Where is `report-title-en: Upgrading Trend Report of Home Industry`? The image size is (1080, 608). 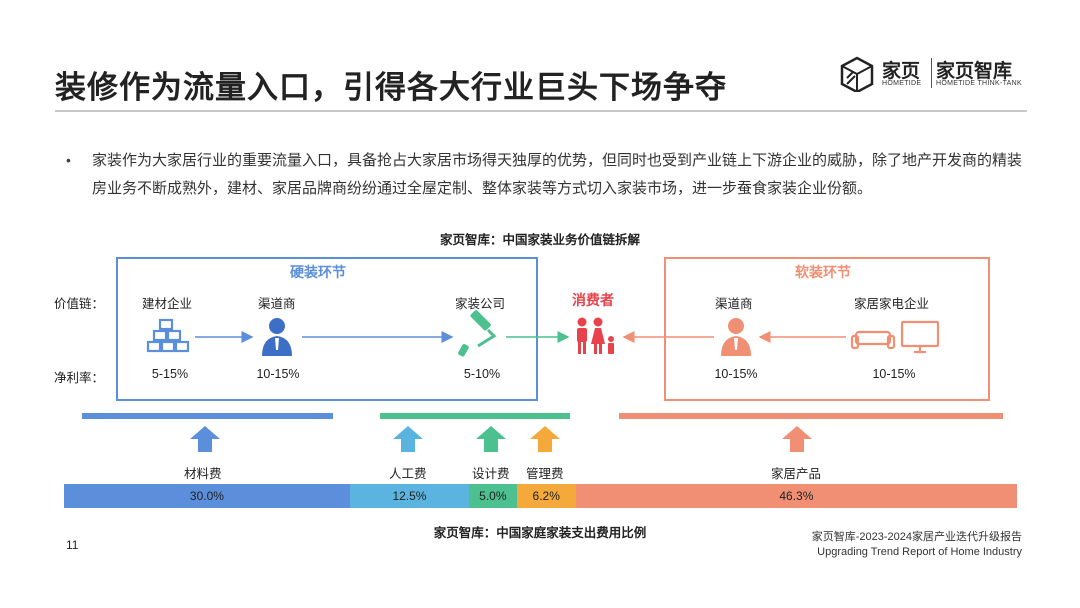
report-title-en: Upgrading Trend Report of Home Industry is located at coordinates (919, 552).